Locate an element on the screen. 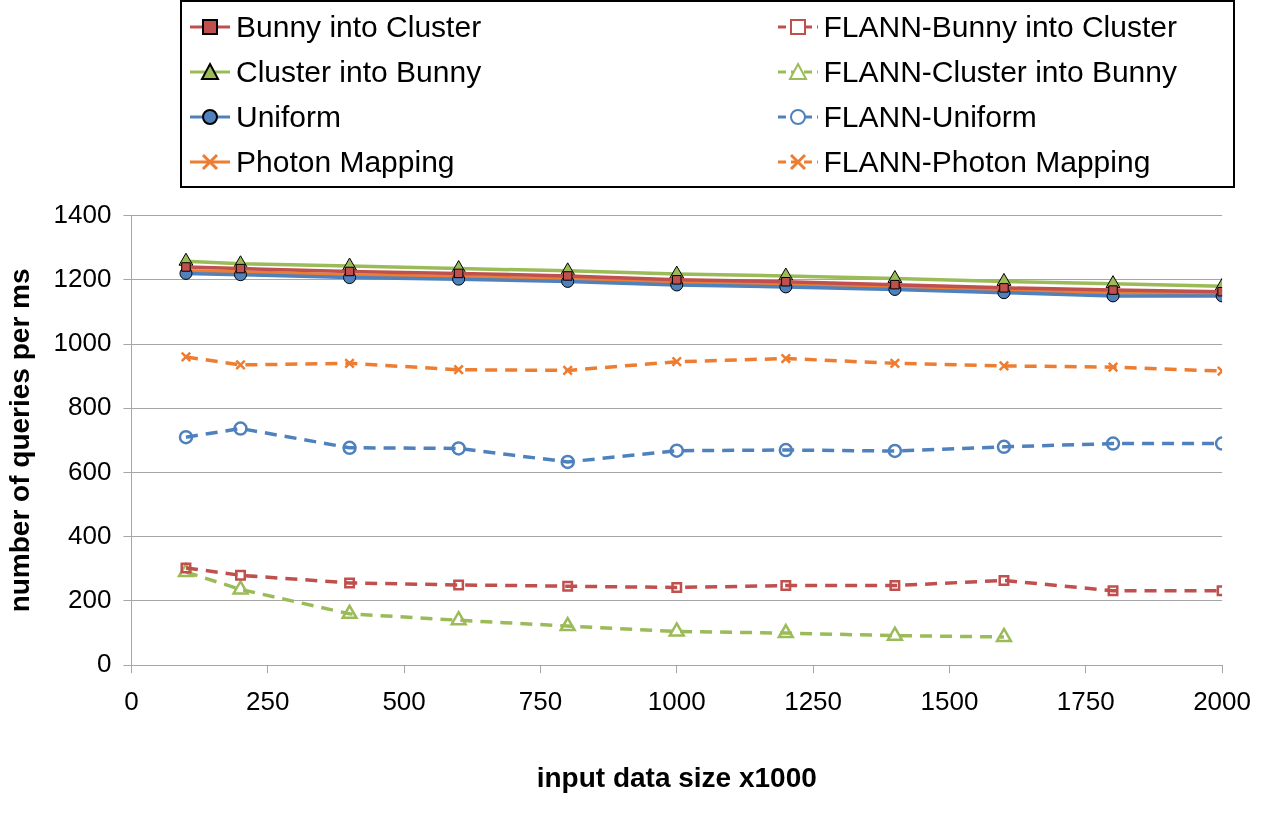 The image size is (1281, 820). y-tick-label: 600 is located at coordinates (90, 470).